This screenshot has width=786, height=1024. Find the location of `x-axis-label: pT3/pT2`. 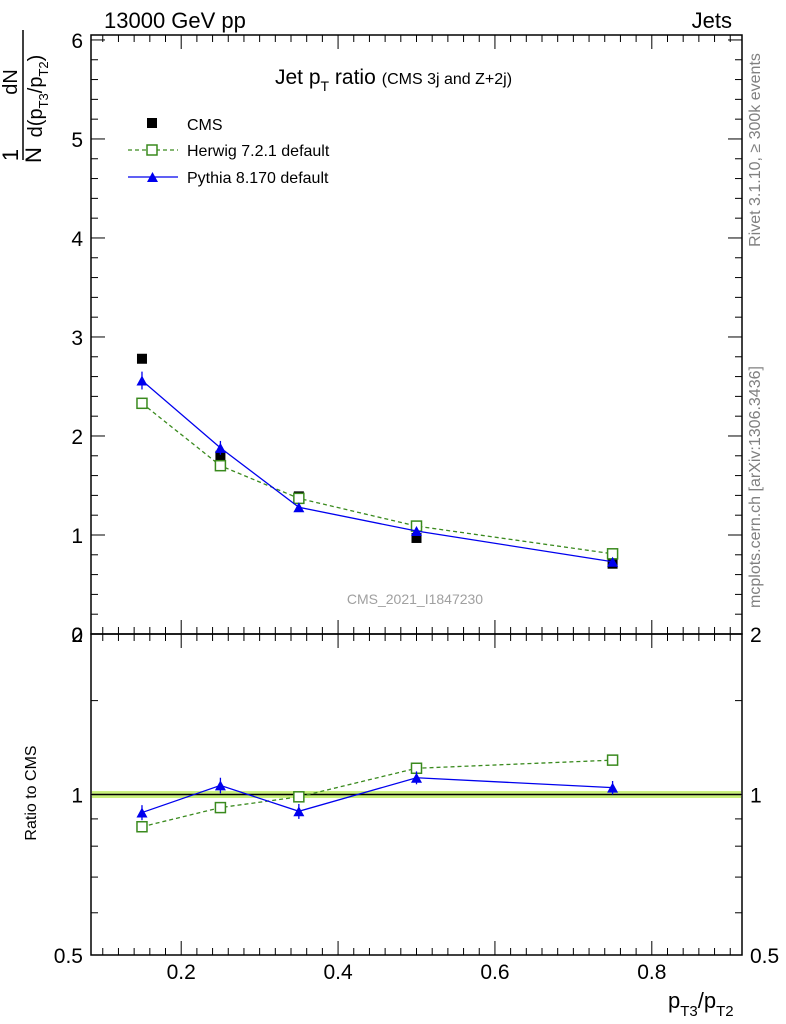

x-axis-label: pT3/pT2 is located at coordinates (701, 1004).